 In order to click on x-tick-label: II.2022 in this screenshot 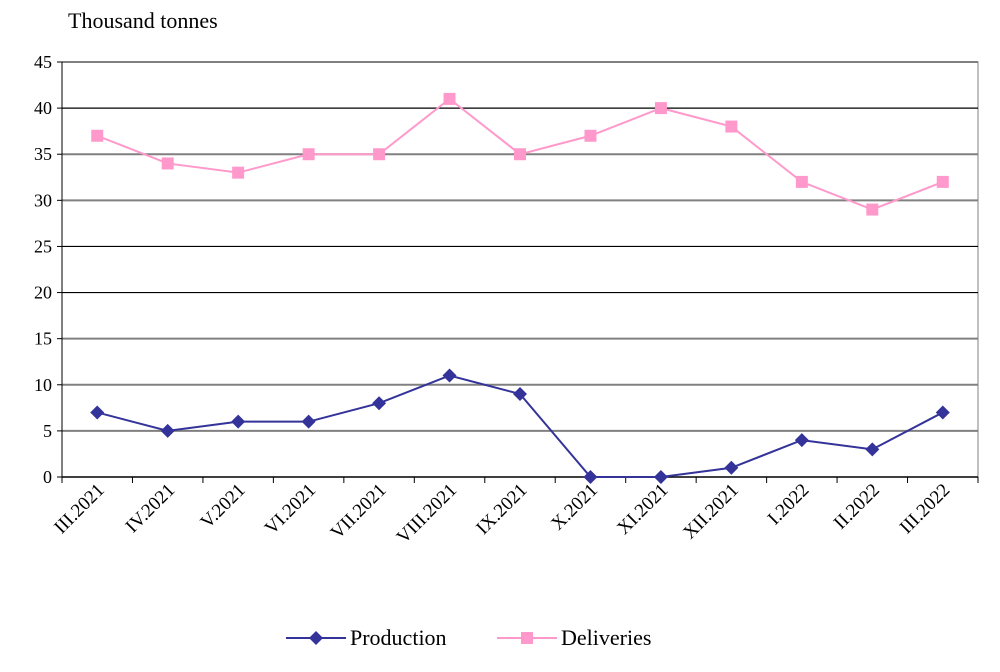, I will do `click(857, 507)`.